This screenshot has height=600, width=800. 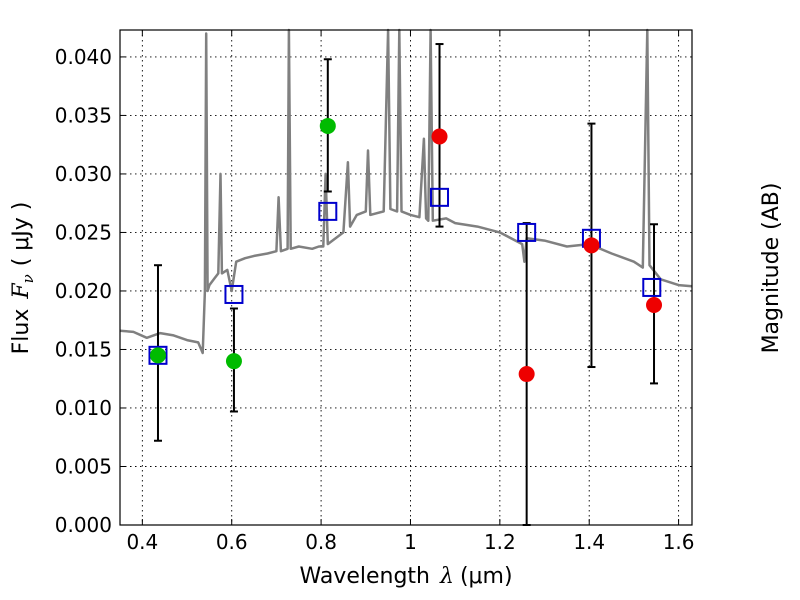 I want to click on y-tick-label: 0.020, so click(x=83, y=291).